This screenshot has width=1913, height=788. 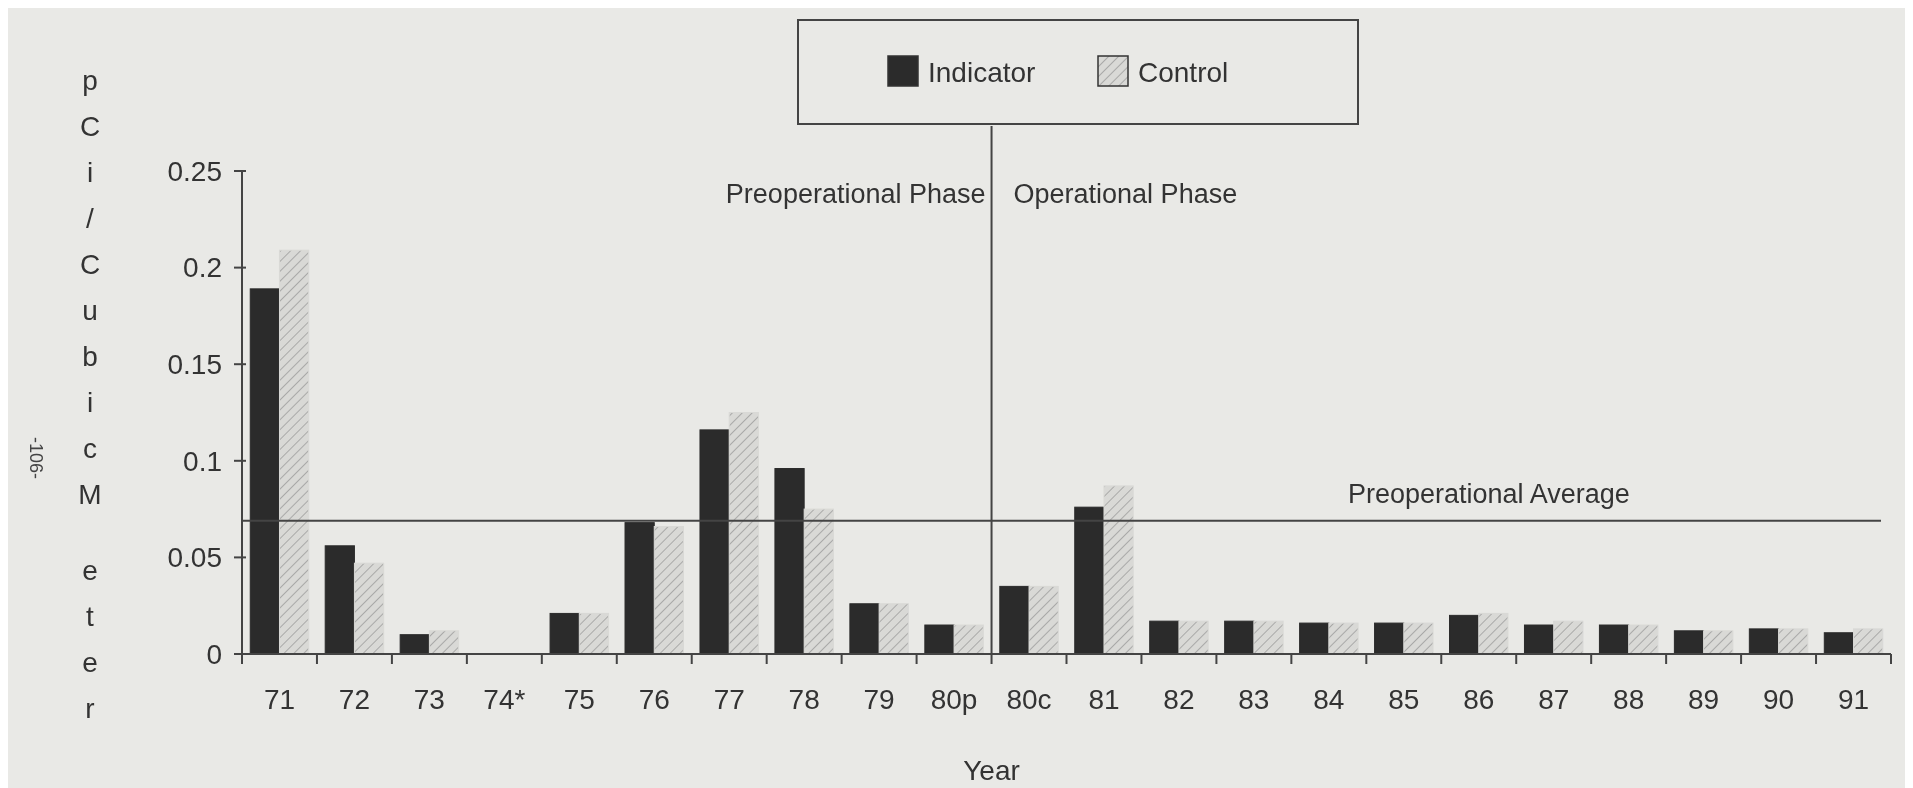 I want to click on x-tick-label: 82, so click(x=1179, y=699).